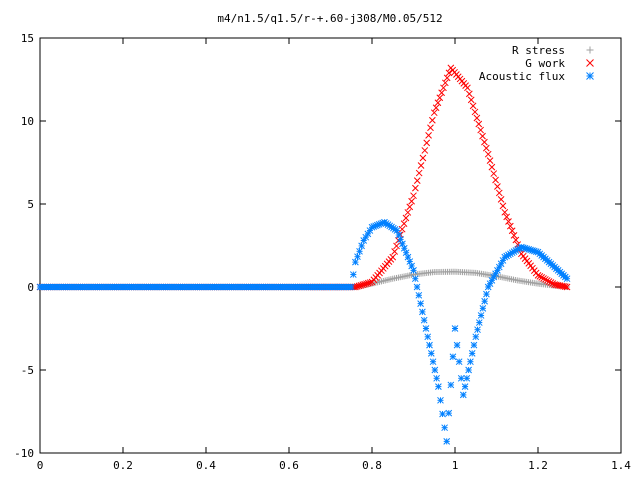 The height and width of the screenshot is (480, 640). Describe the element at coordinates (24, 453) in the screenshot. I see `y-tick-label: -10` at that location.